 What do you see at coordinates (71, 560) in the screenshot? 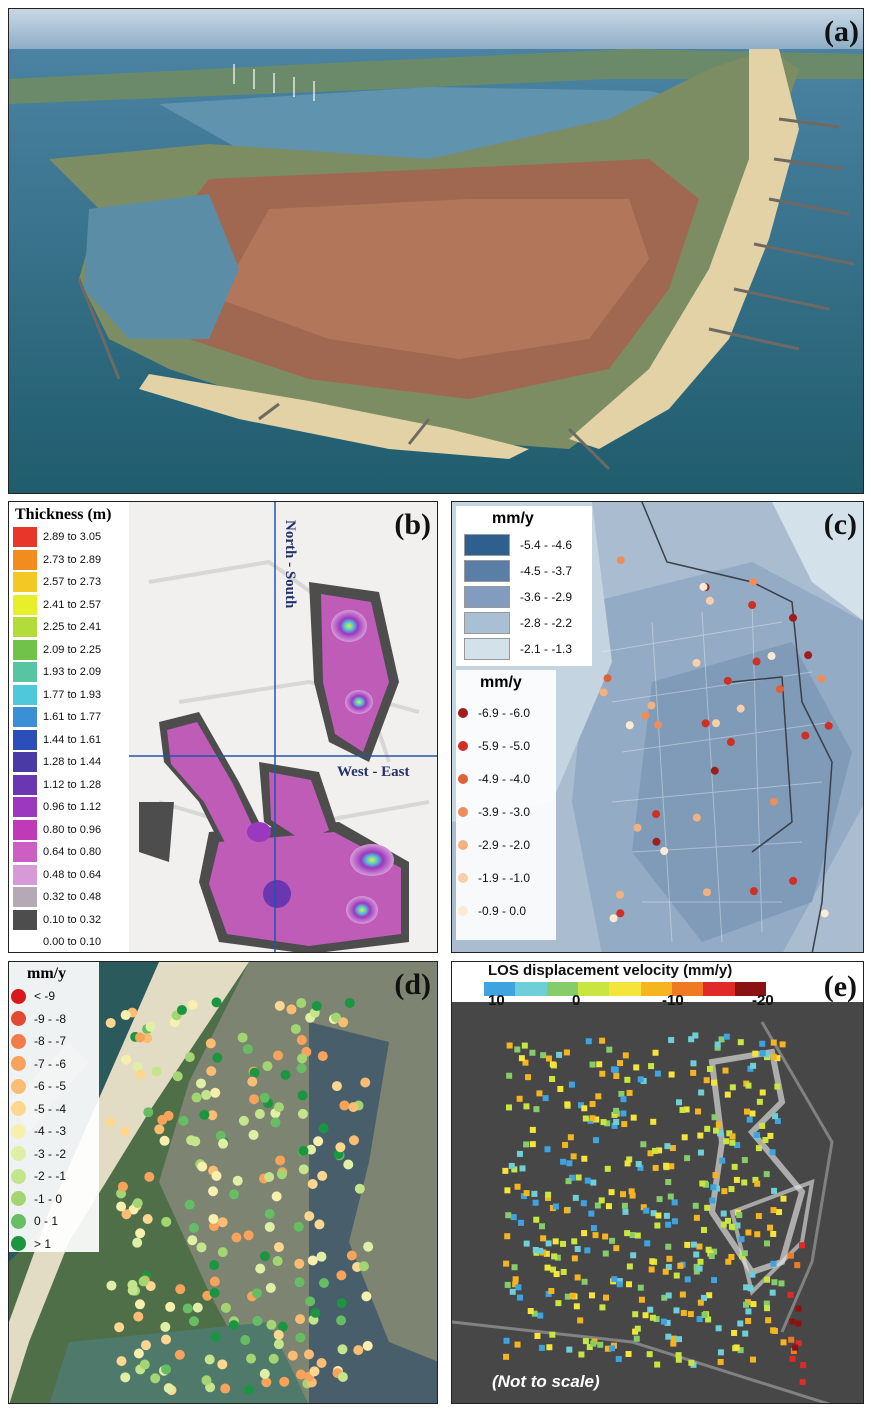
I see `thickness-class-item: 2.73 to 2.89` at bounding box center [71, 560].